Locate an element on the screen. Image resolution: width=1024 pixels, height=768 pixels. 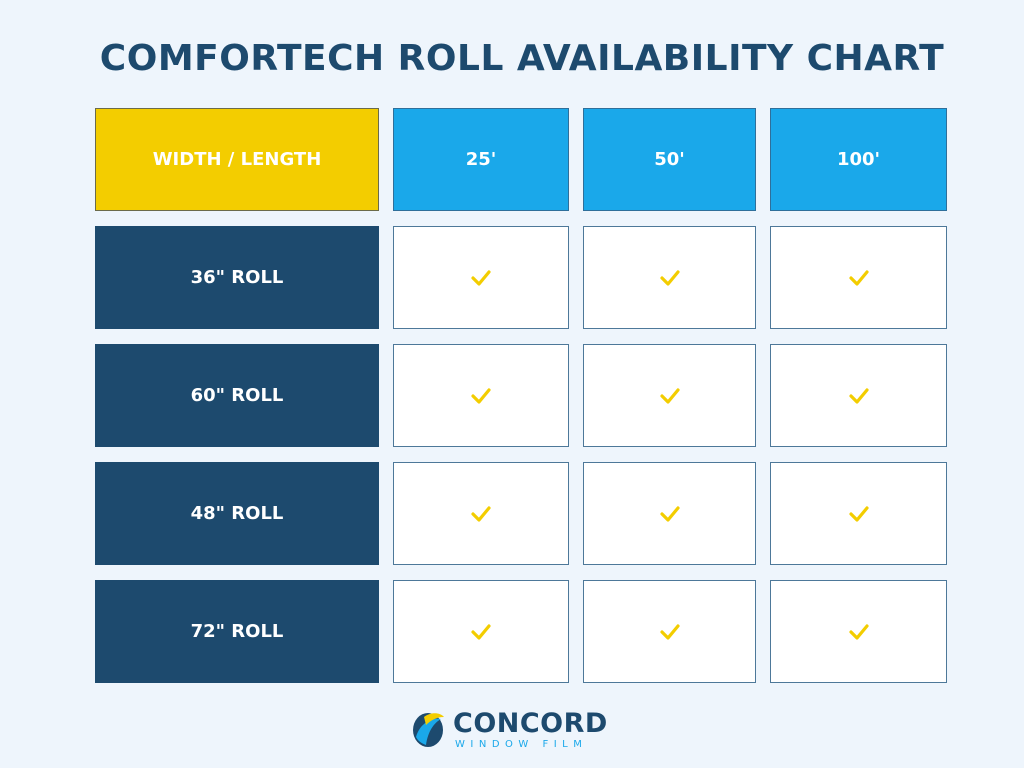
availability-cell-60in-25ft is located at coordinates (481, 395).